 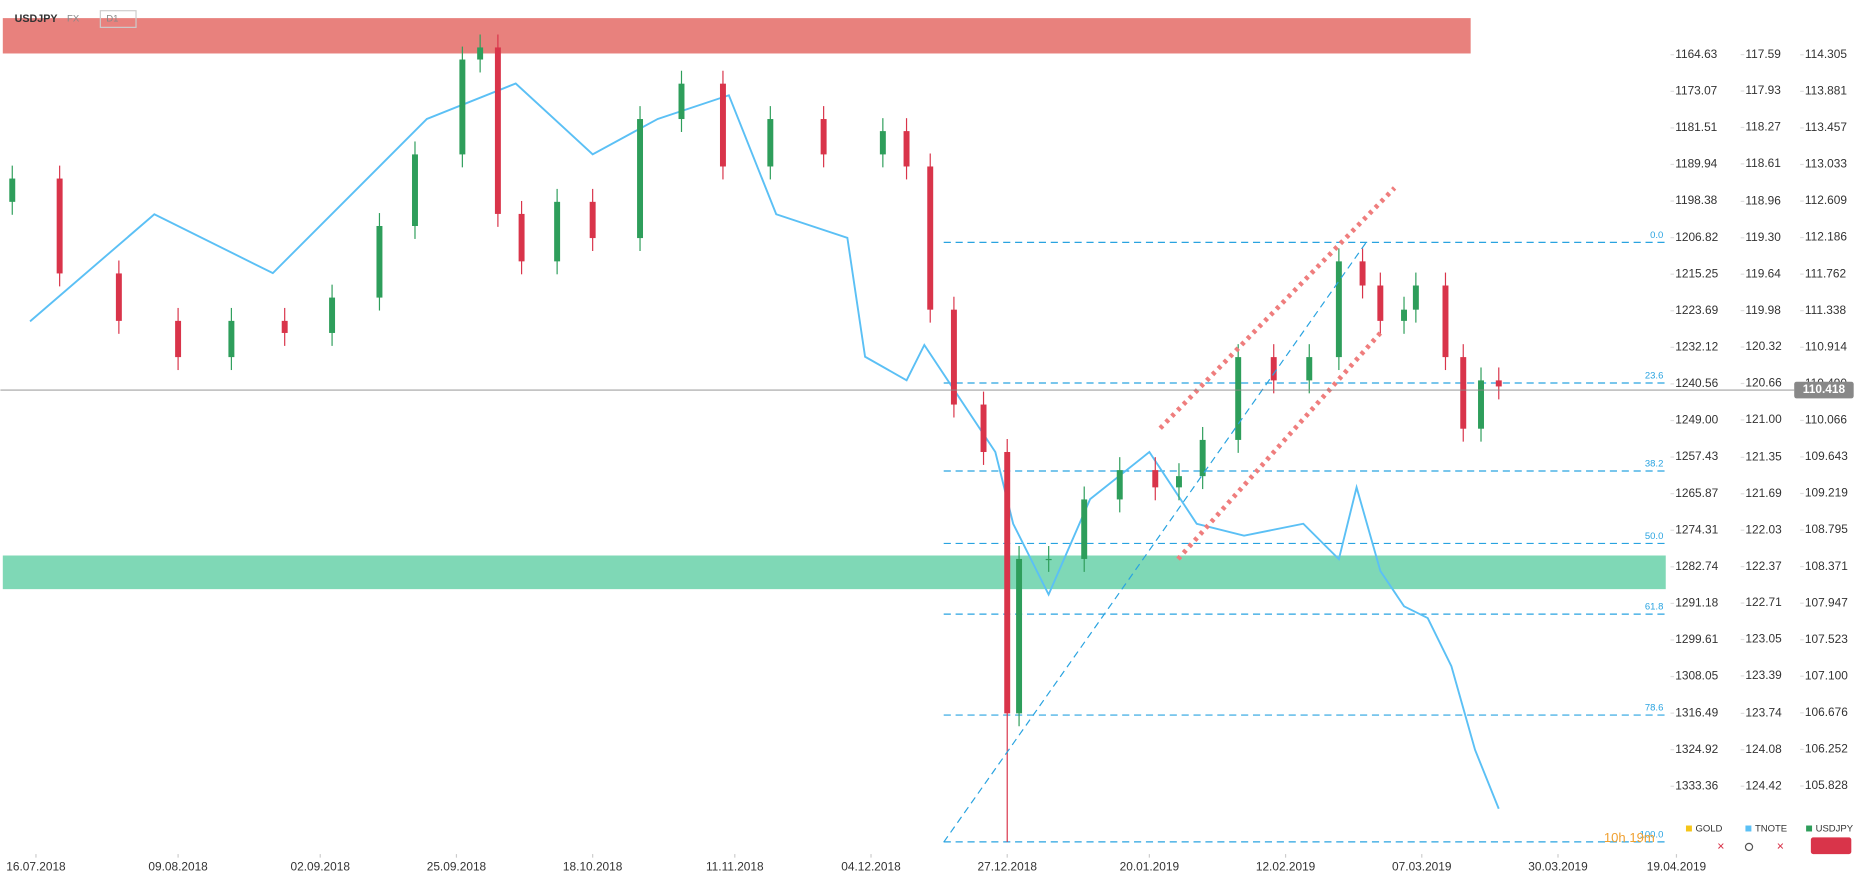 I want to click on y-tick-label: 109.643, so click(x=1826, y=456).